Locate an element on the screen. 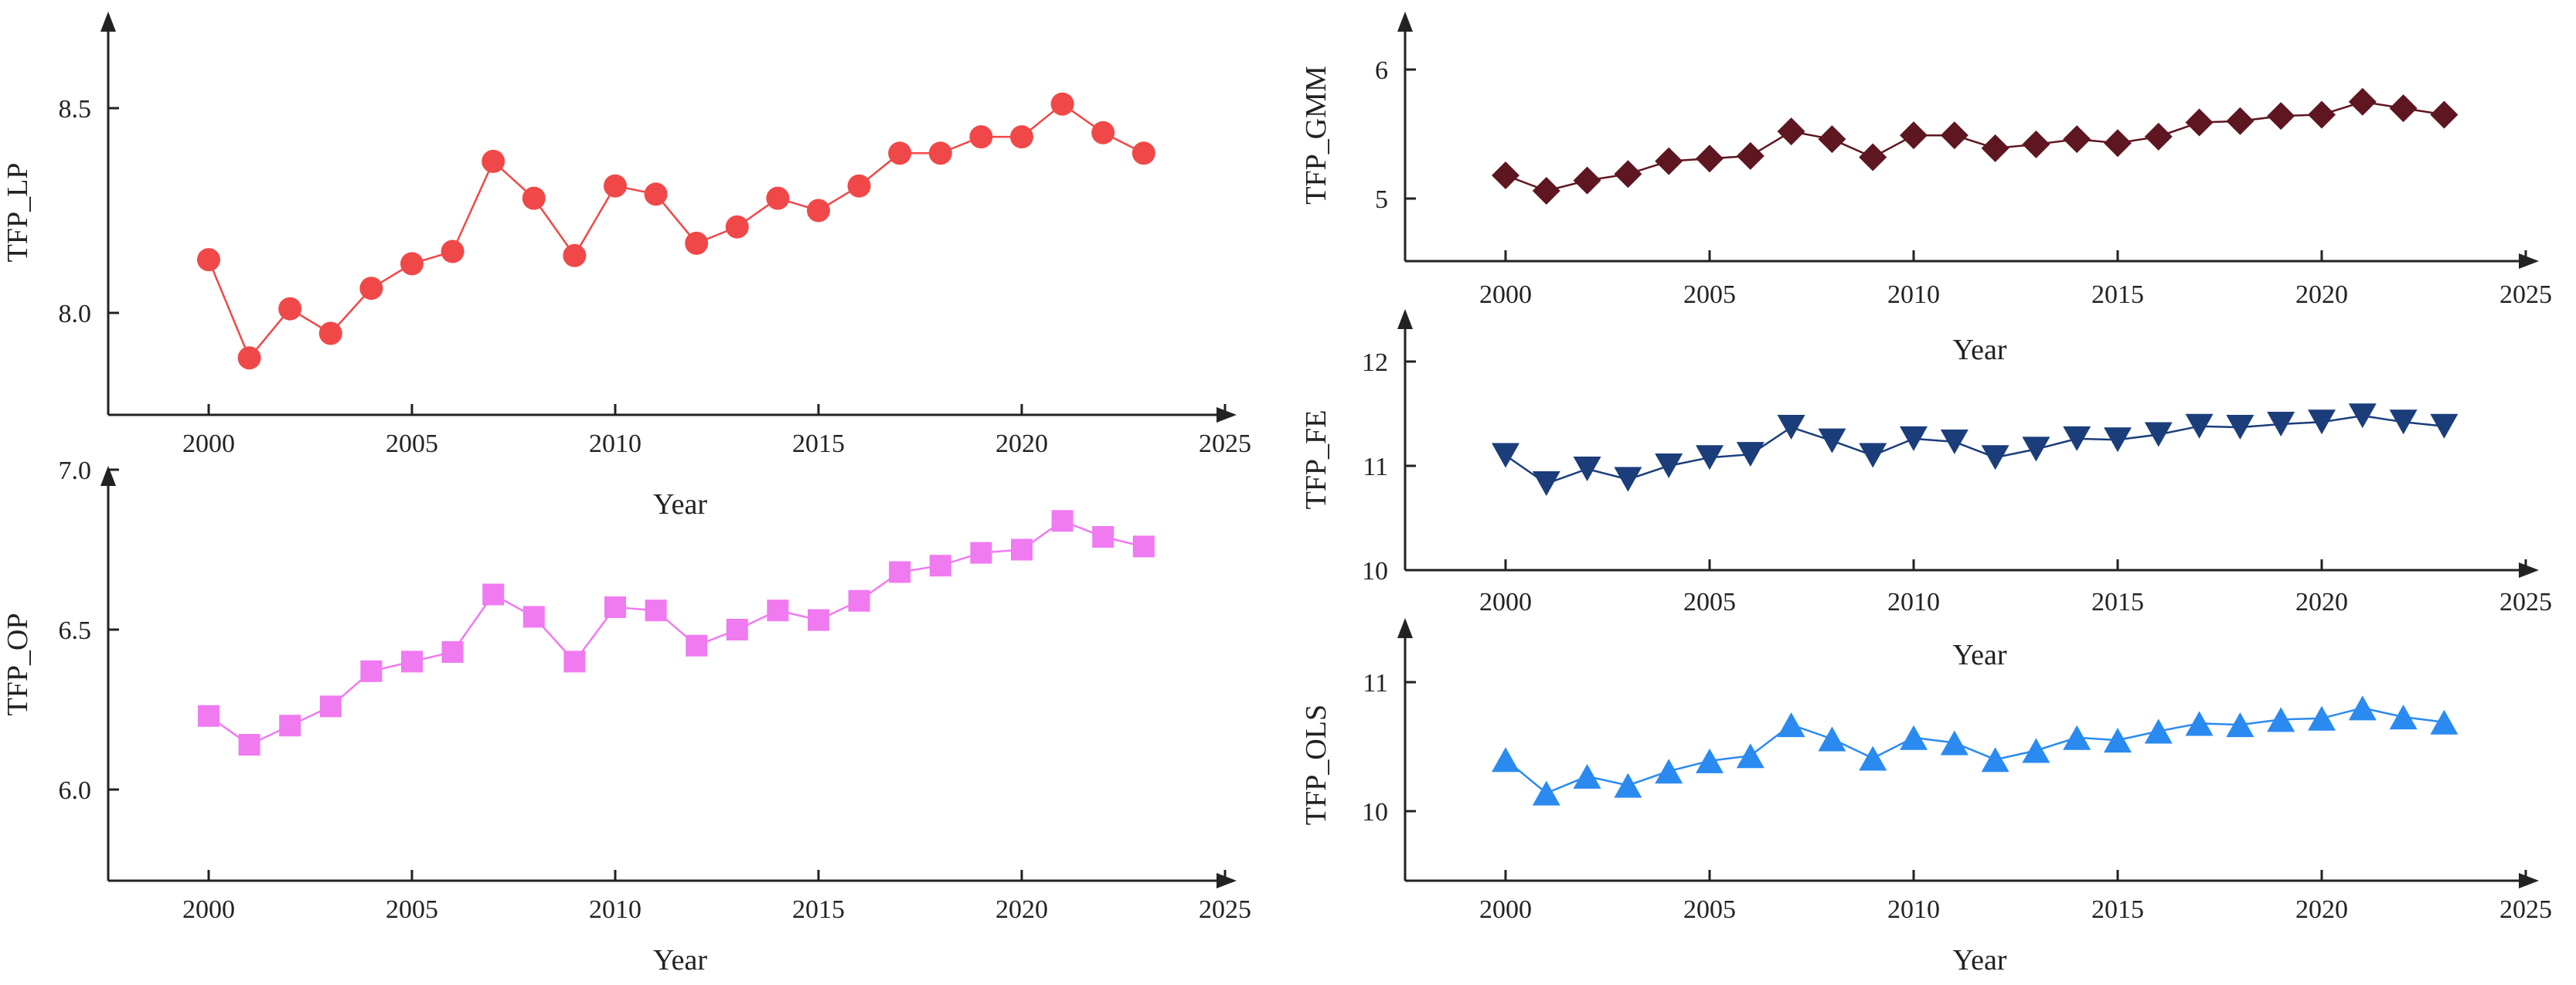  y-tick-label: 12 is located at coordinates (1375, 362).